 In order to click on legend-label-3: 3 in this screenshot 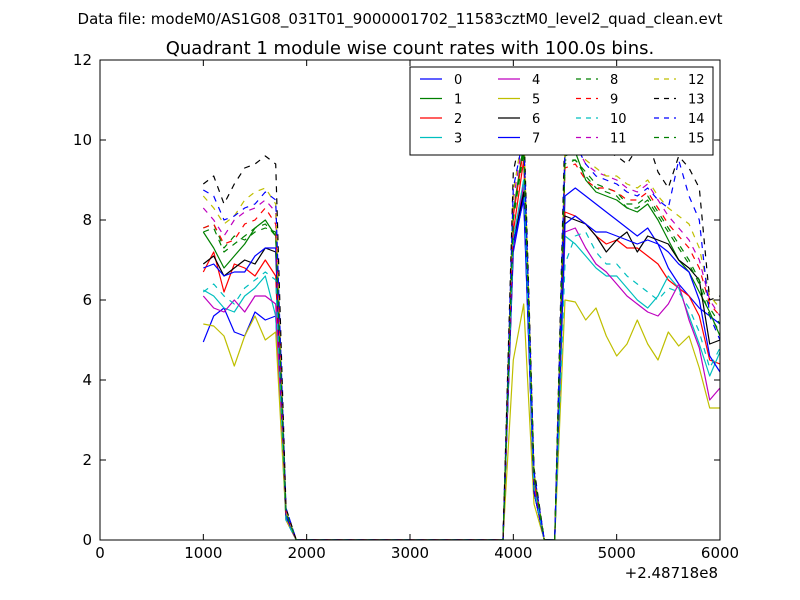, I will do `click(458, 139)`.